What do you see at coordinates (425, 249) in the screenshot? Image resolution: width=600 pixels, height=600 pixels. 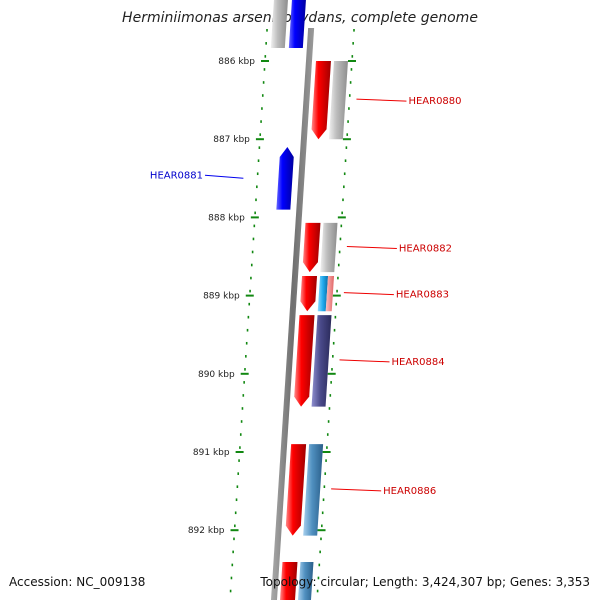 I see `gene-label-hear0882: HEAR0882` at bounding box center [425, 249].